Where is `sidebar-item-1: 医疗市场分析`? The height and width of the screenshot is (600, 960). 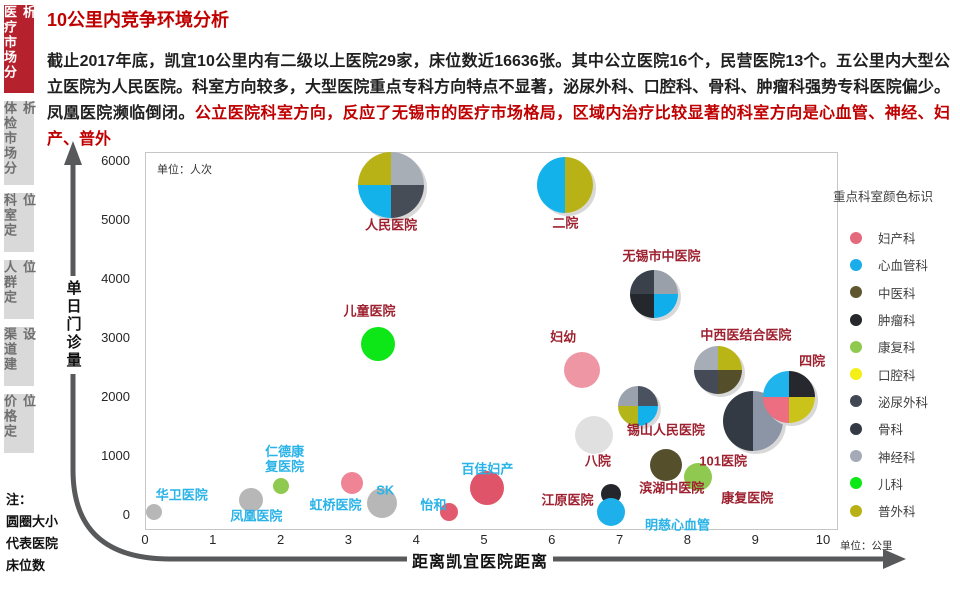 sidebar-item-1: 医疗市场分析 is located at coordinates (19, 49).